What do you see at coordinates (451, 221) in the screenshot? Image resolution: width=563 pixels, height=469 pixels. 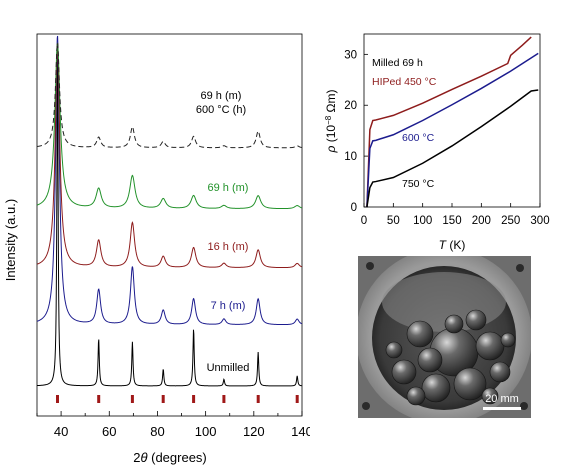 I see `x-tick-label: 150` at bounding box center [451, 221].